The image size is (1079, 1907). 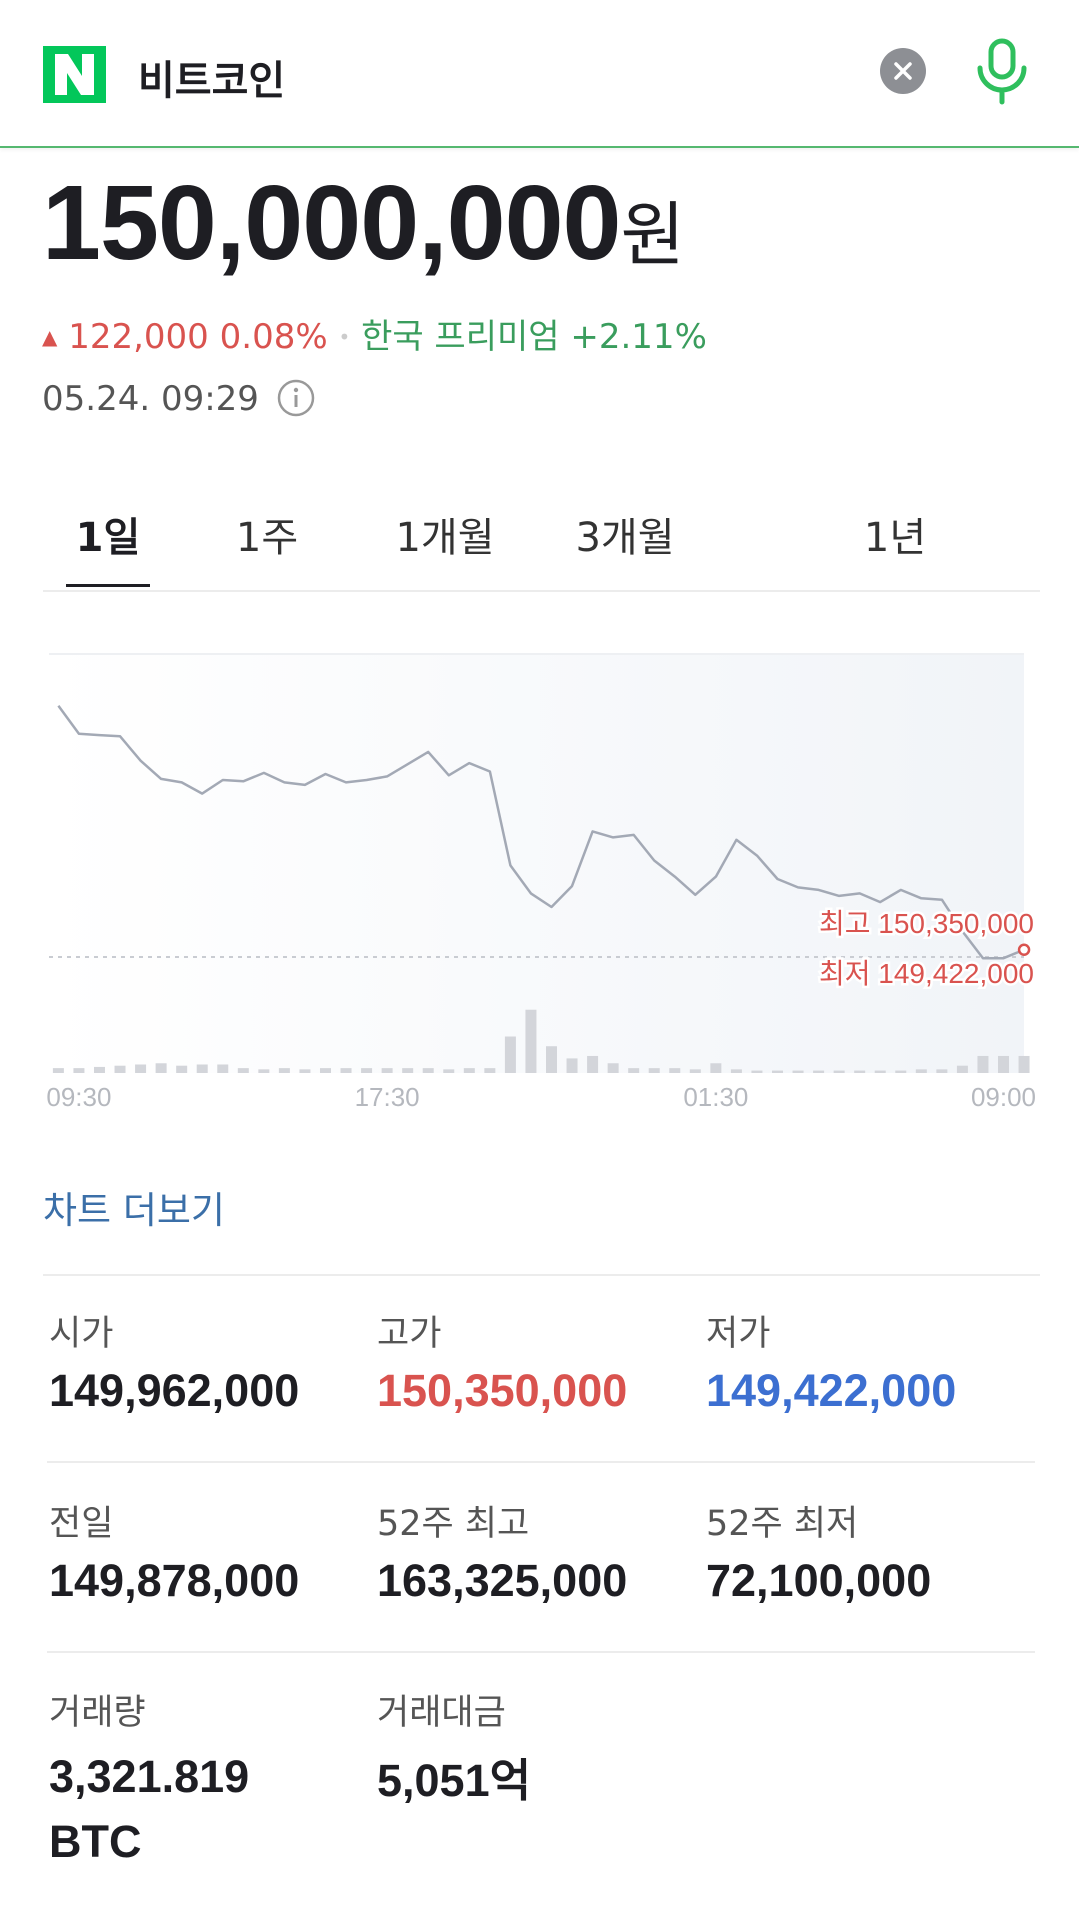 I want to click on price-value: 150,000,000, so click(x=331, y=223).